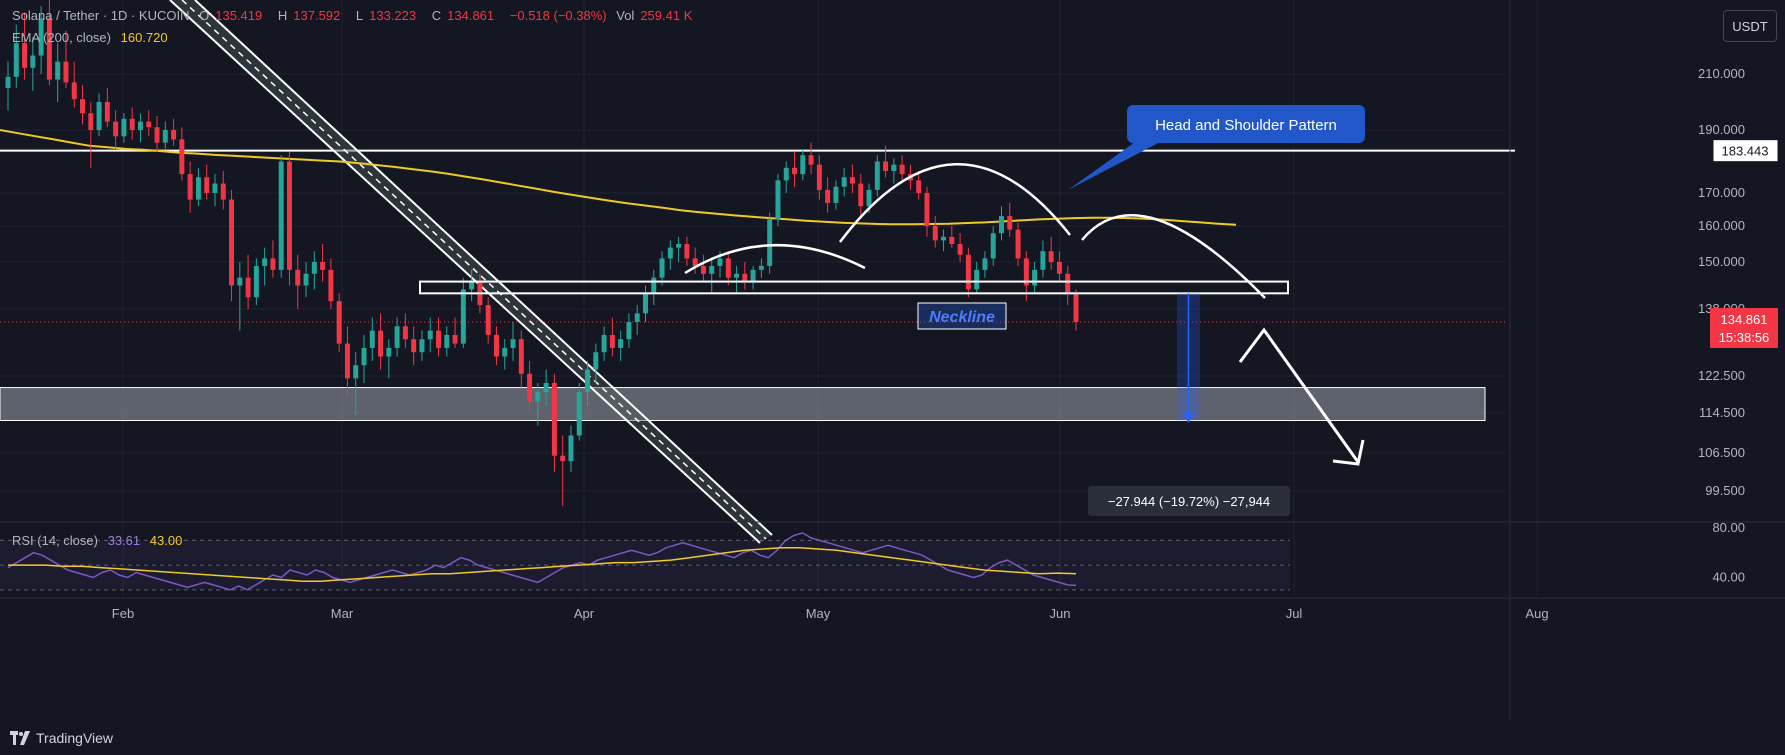 This screenshot has width=1785, height=755. Describe the element at coordinates (93, 37) in the screenshot. I see `ema-legend: EMA (200, close) 160.720` at that location.